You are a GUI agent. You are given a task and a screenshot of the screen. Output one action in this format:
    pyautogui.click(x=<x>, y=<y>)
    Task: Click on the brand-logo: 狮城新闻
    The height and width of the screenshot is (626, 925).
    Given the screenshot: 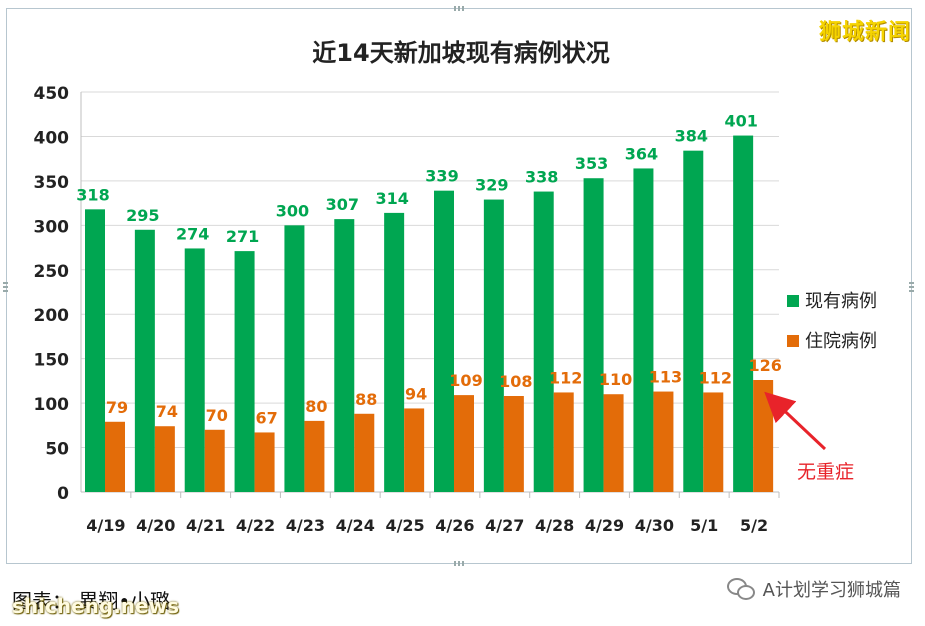 What is the action you would take?
    pyautogui.click(x=864, y=32)
    